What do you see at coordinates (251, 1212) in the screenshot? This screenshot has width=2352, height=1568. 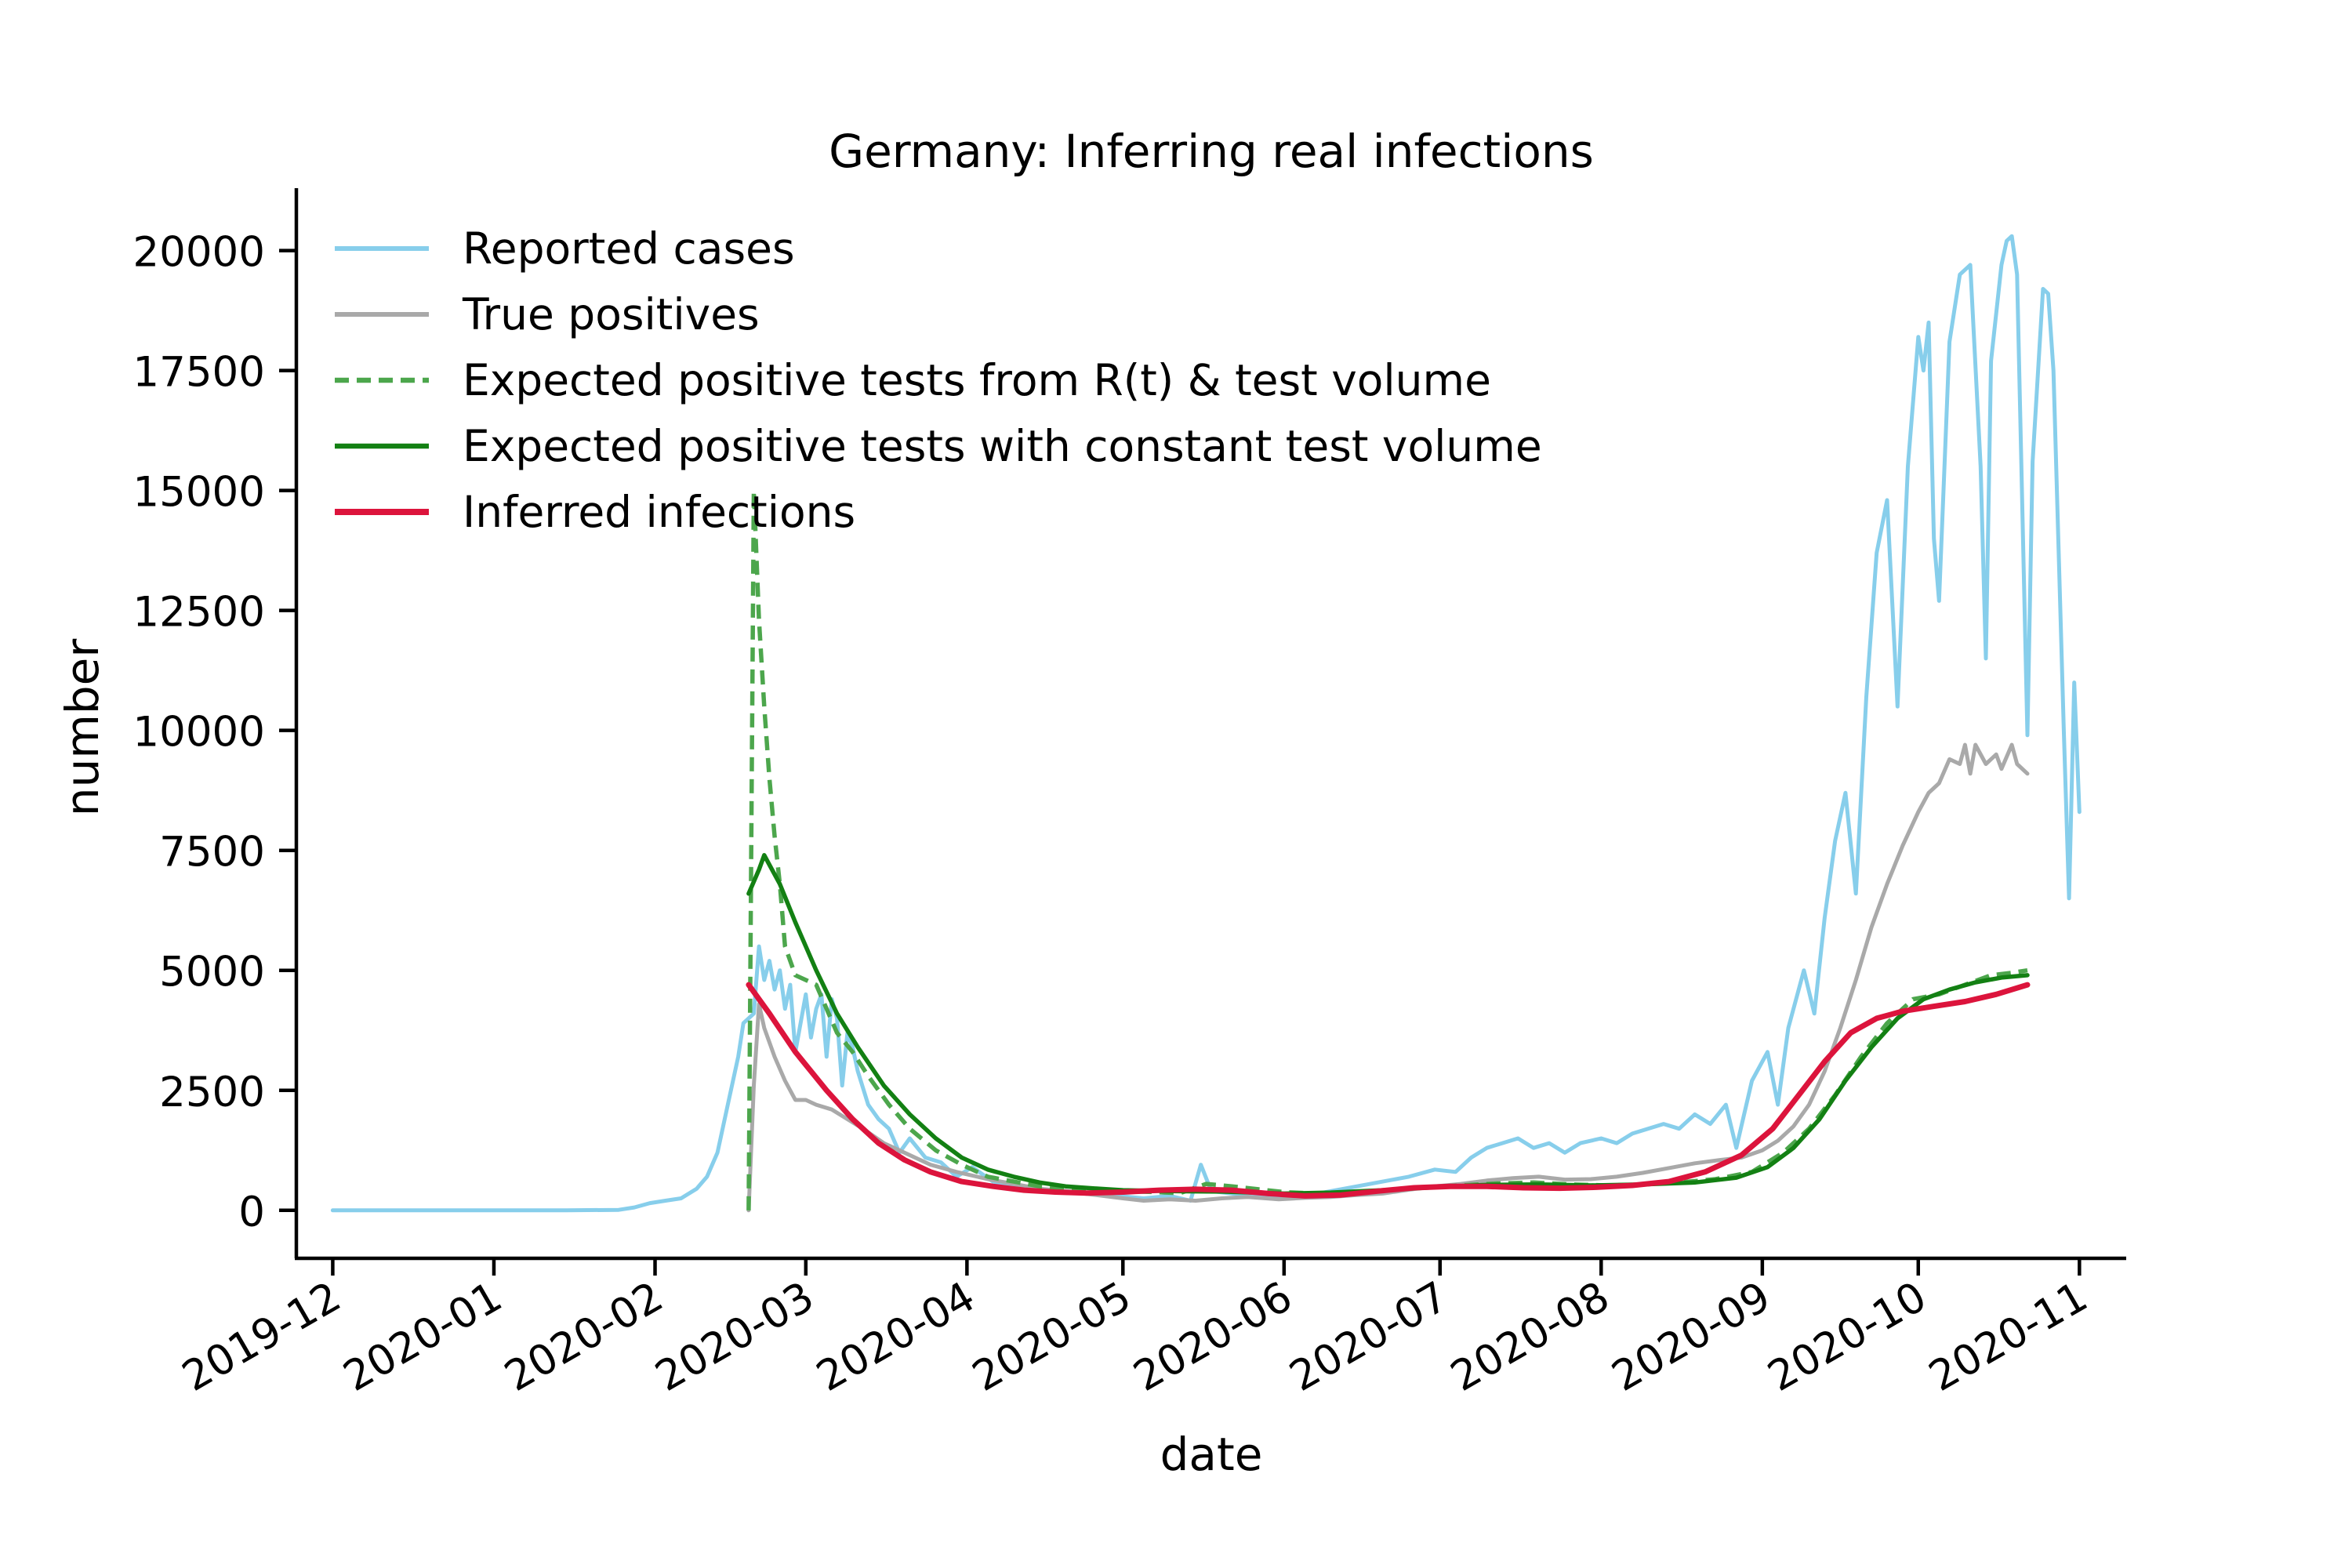 I see `y-tick-label: 0` at bounding box center [251, 1212].